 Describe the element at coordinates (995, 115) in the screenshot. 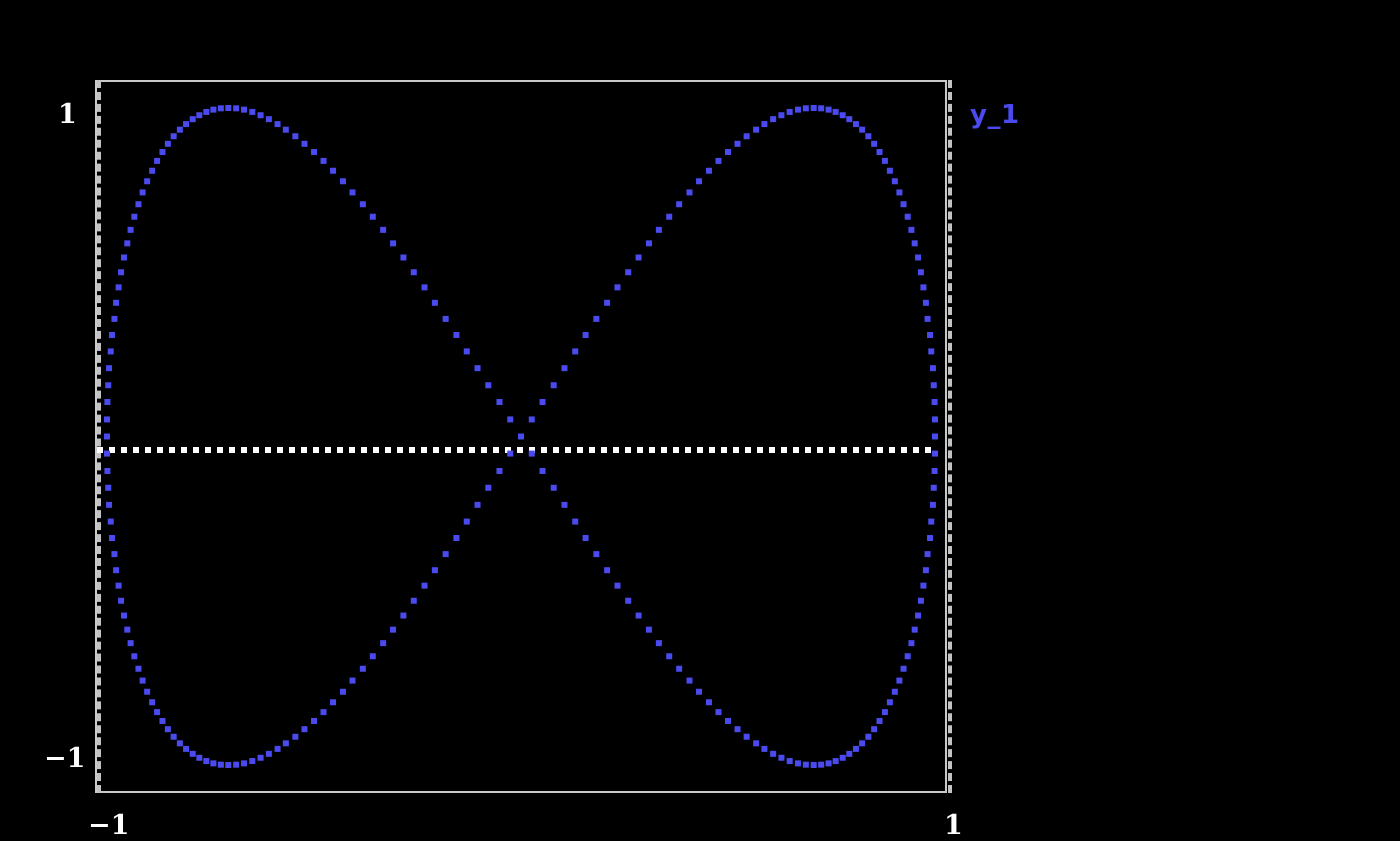

I see `series-legend-label-y1: y_1` at that location.